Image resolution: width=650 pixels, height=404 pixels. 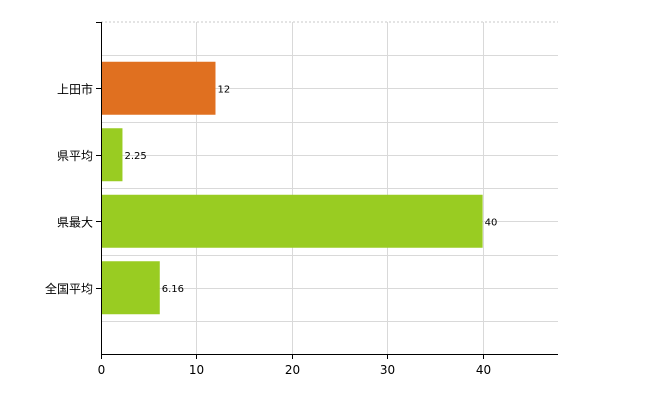 What do you see at coordinates (223, 89) in the screenshot?
I see `data-label: 12` at bounding box center [223, 89].